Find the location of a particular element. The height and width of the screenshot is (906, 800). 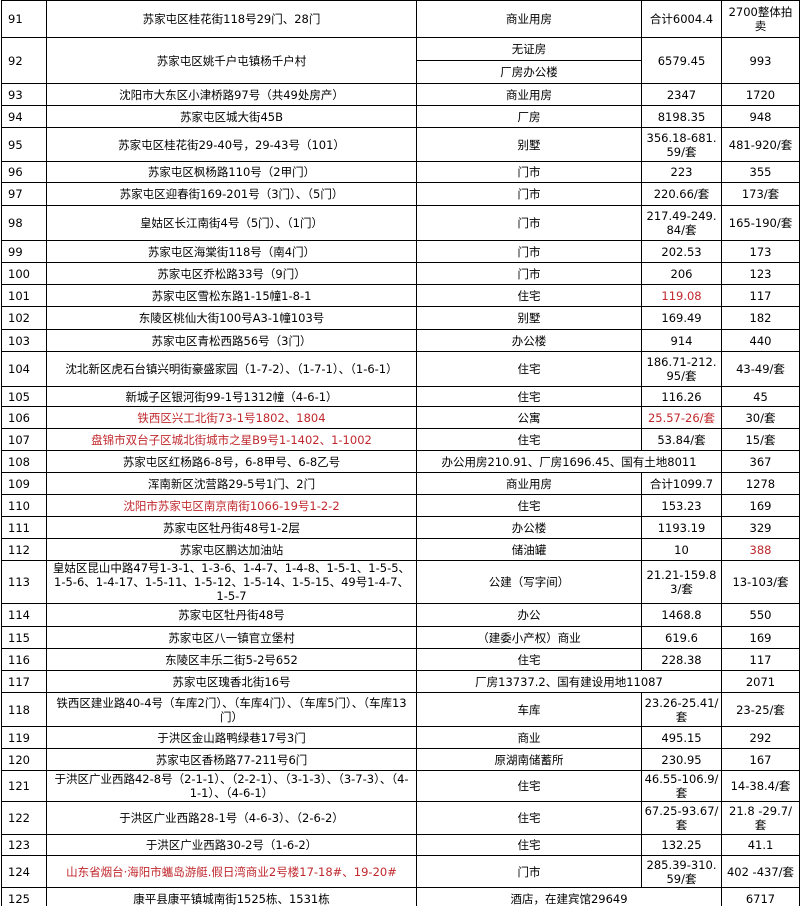

table-row: 114 苏家屯区牡丹街48号 办公 1468.8 550 is located at coordinates (400, 615).